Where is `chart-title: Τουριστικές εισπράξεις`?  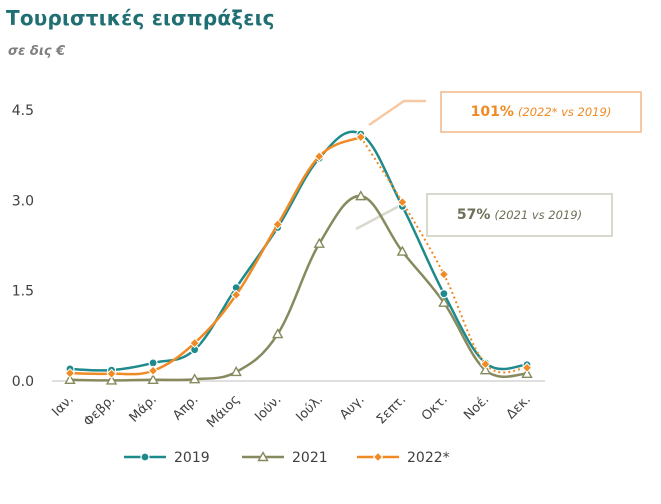
chart-title: Τουριστικές εισπράξεις is located at coordinates (140, 18).